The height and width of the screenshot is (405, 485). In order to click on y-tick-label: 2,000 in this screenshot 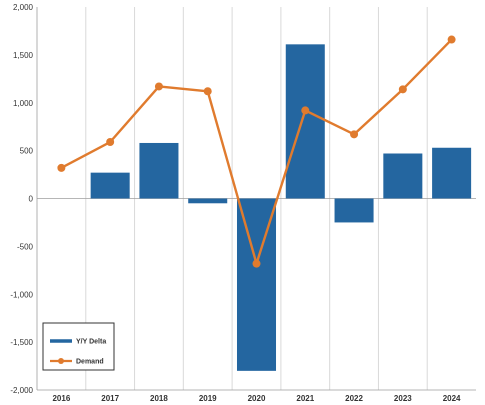, I will do `click(23, 7)`.